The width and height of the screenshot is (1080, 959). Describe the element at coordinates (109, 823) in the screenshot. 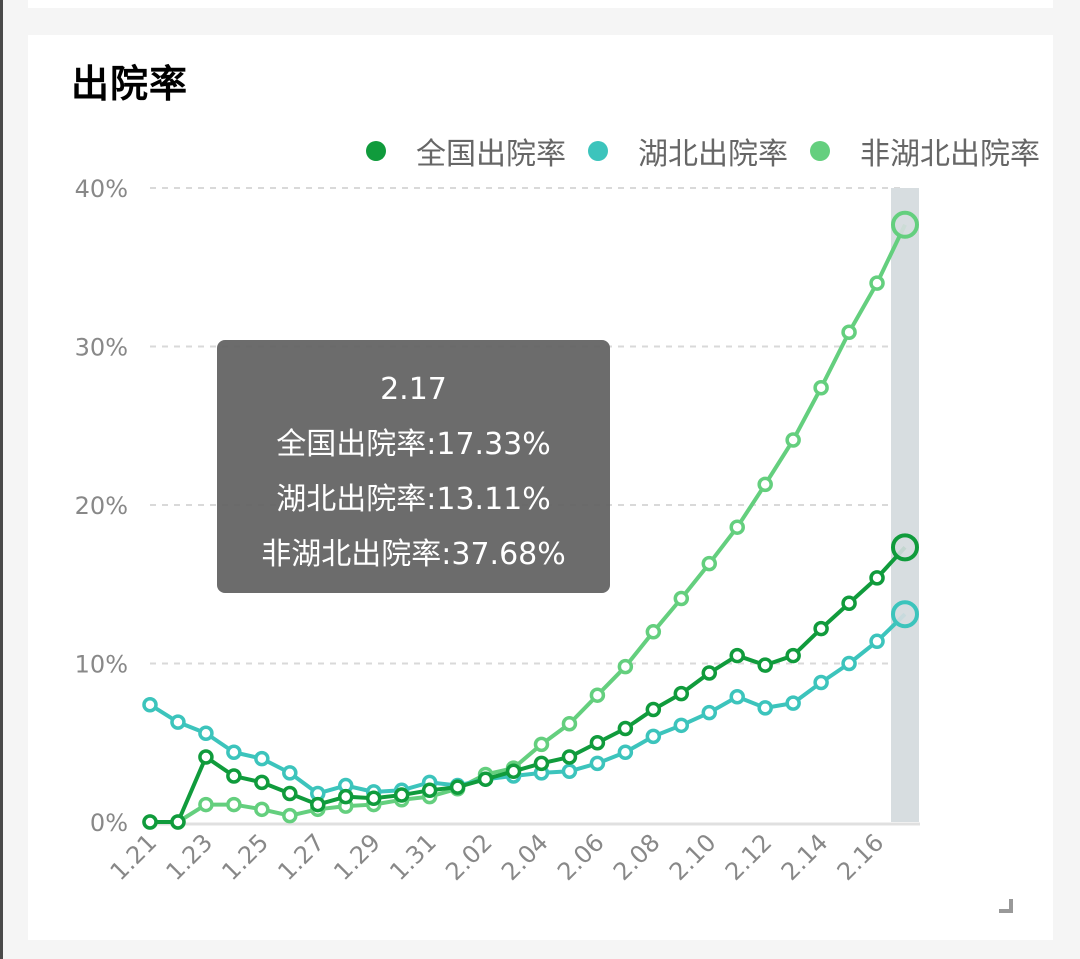

I see `y-tick-label: 0%` at that location.